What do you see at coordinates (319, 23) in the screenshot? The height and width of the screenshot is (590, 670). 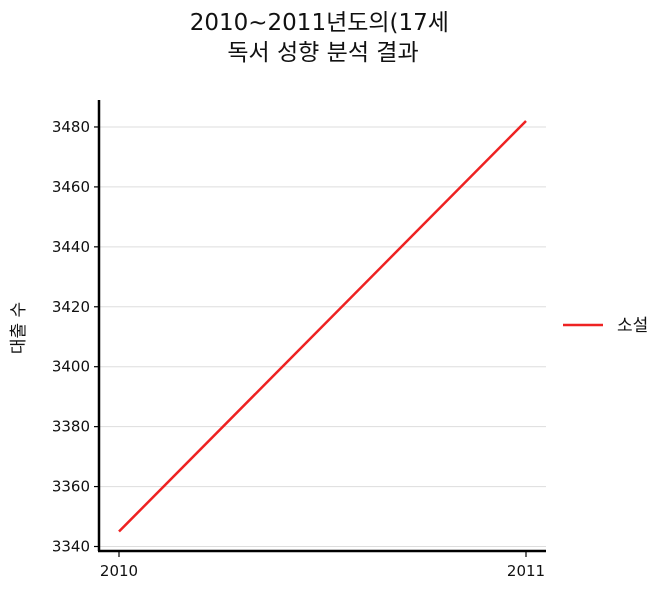 I see `chart-title-line-1: 2010~2011년도의(17세` at bounding box center [319, 23].